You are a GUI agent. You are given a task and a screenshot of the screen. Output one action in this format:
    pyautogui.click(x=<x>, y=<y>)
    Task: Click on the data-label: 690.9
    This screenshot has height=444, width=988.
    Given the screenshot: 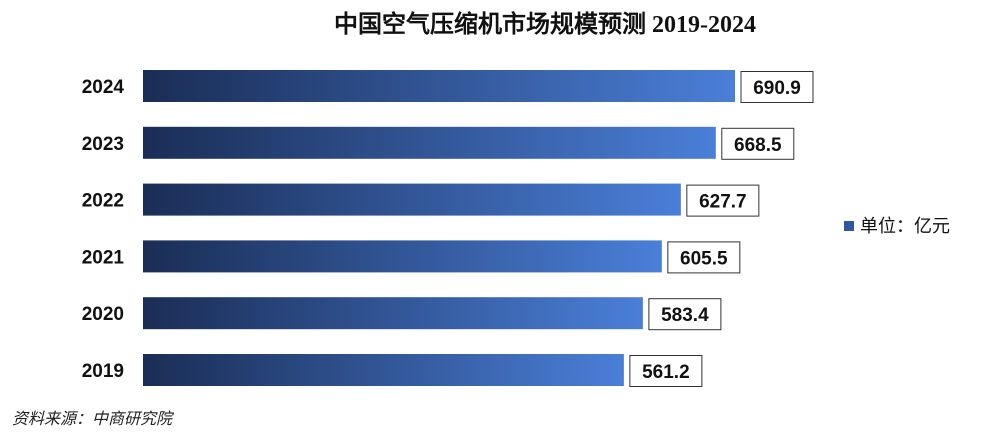 What is the action you would take?
    pyautogui.click(x=777, y=88)
    